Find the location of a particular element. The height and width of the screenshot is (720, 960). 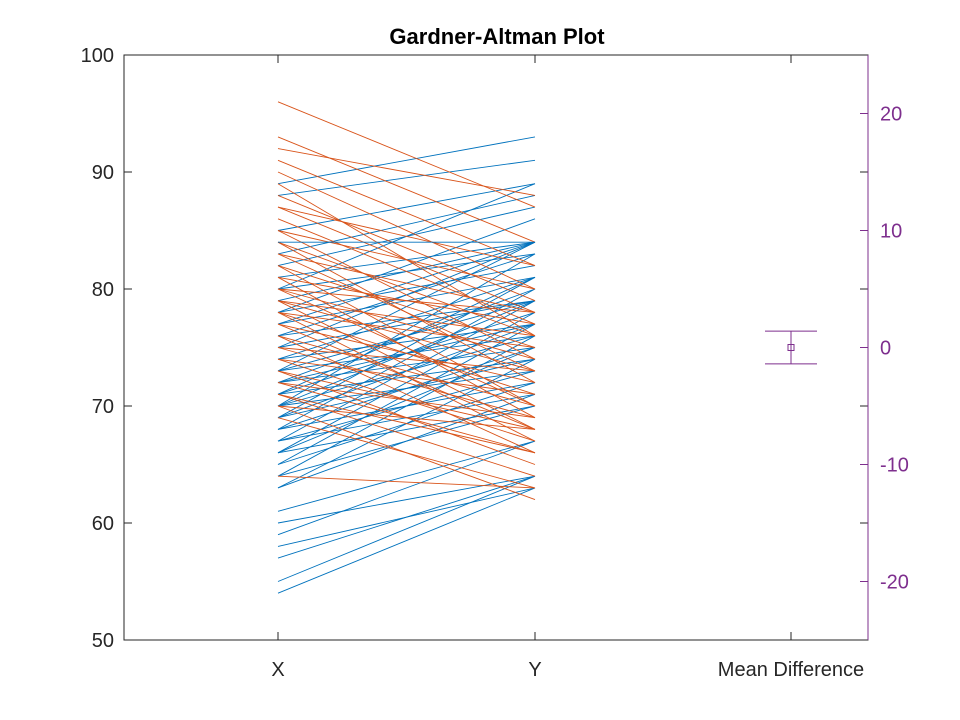

left-tick-label-80: 80 is located at coordinates (103, 290).